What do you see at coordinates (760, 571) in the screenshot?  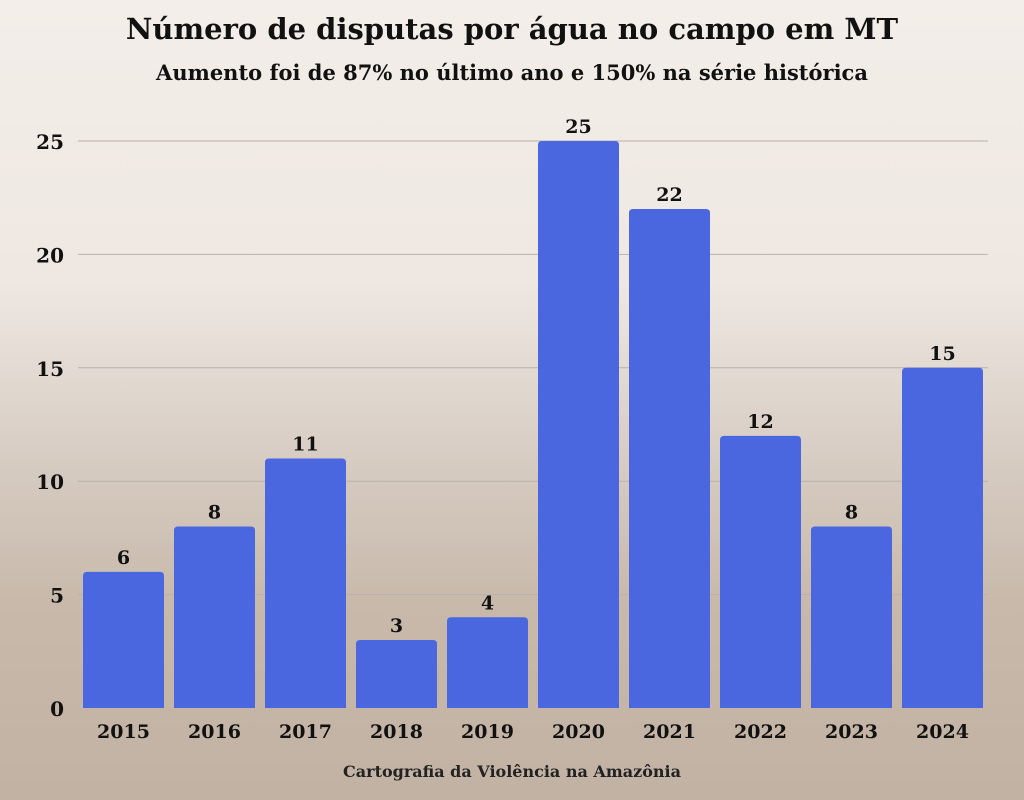 I see `bar-2022` at bounding box center [760, 571].